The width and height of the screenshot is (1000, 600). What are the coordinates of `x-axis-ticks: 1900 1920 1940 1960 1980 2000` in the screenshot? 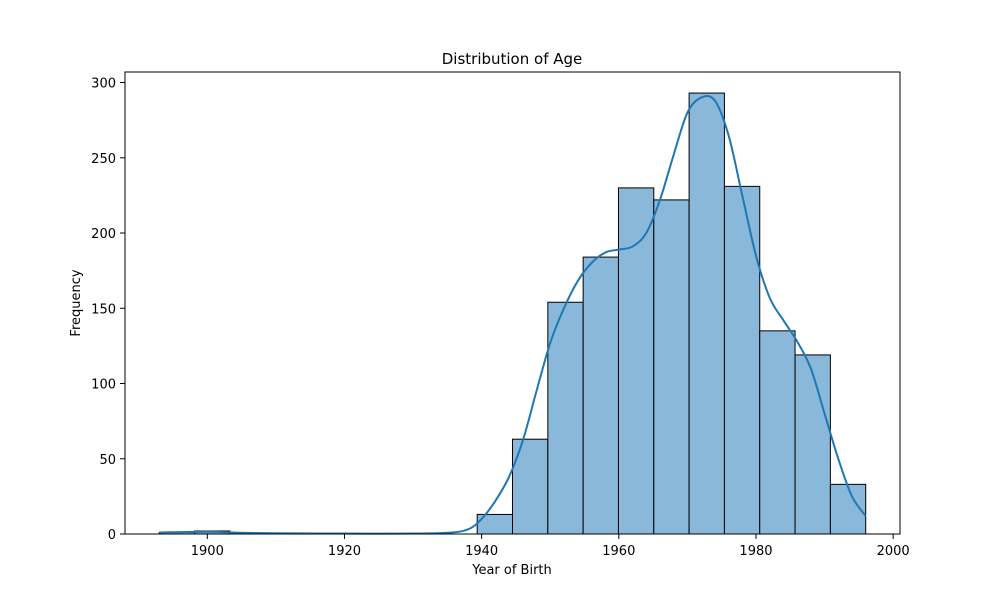 It's located at (550, 546).